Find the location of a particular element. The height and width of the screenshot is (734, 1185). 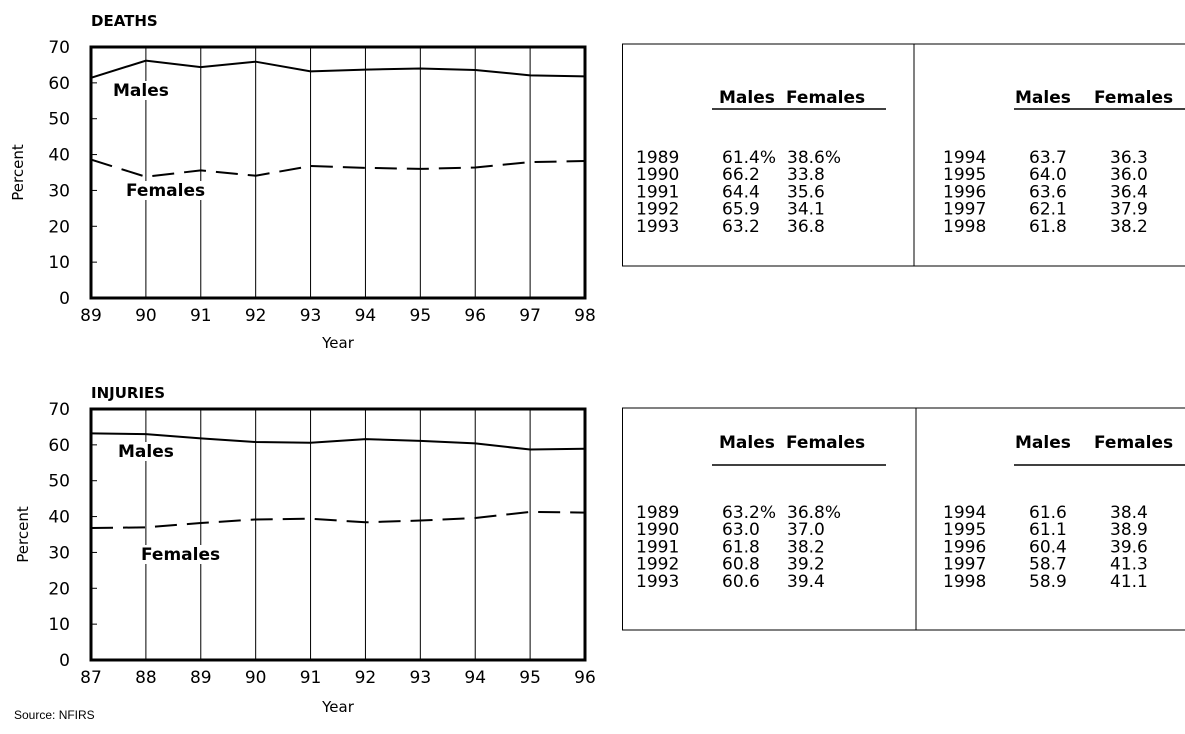

x-tick-label: 98 is located at coordinates (585, 316).